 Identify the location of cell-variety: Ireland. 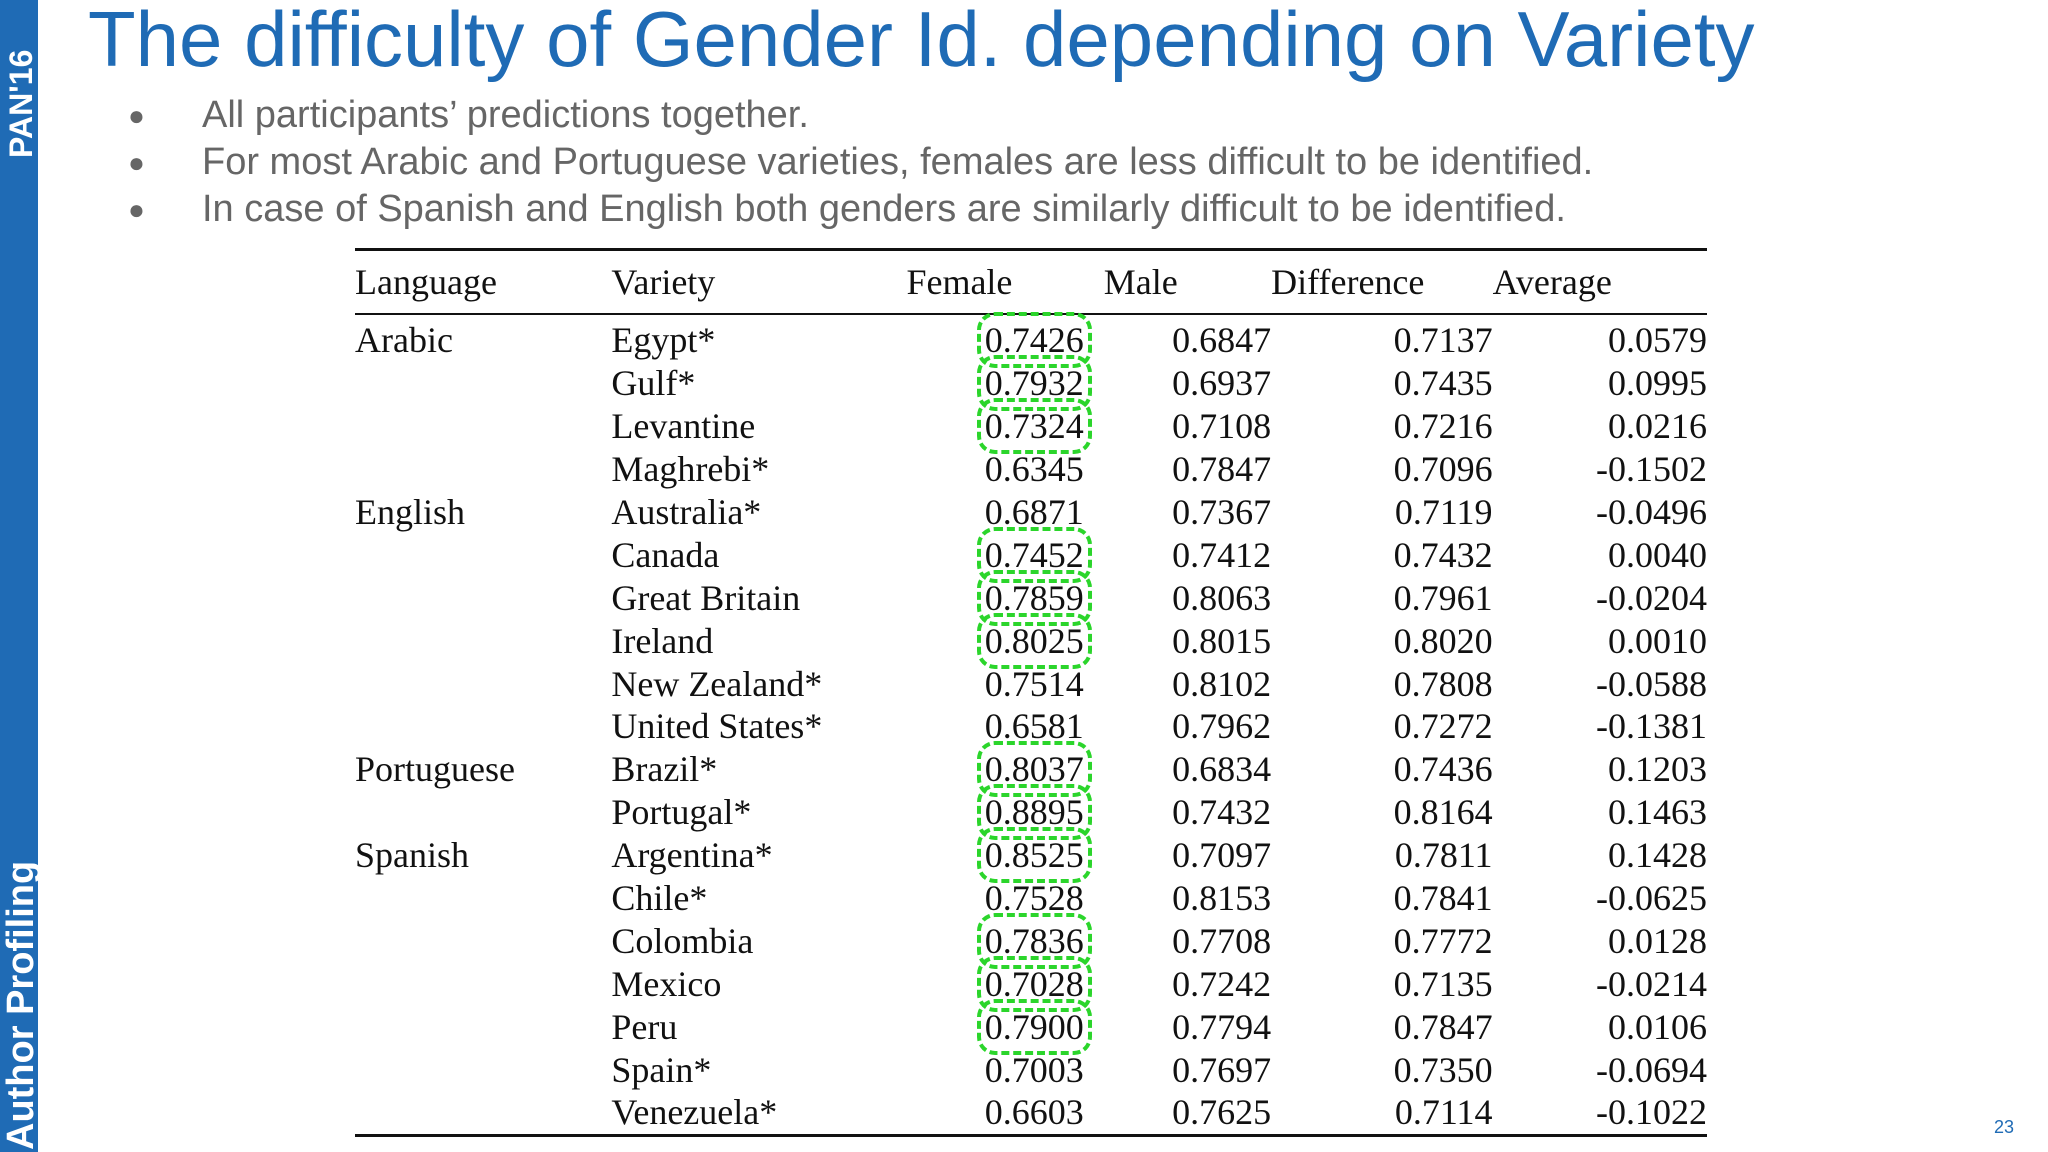
(758, 640).